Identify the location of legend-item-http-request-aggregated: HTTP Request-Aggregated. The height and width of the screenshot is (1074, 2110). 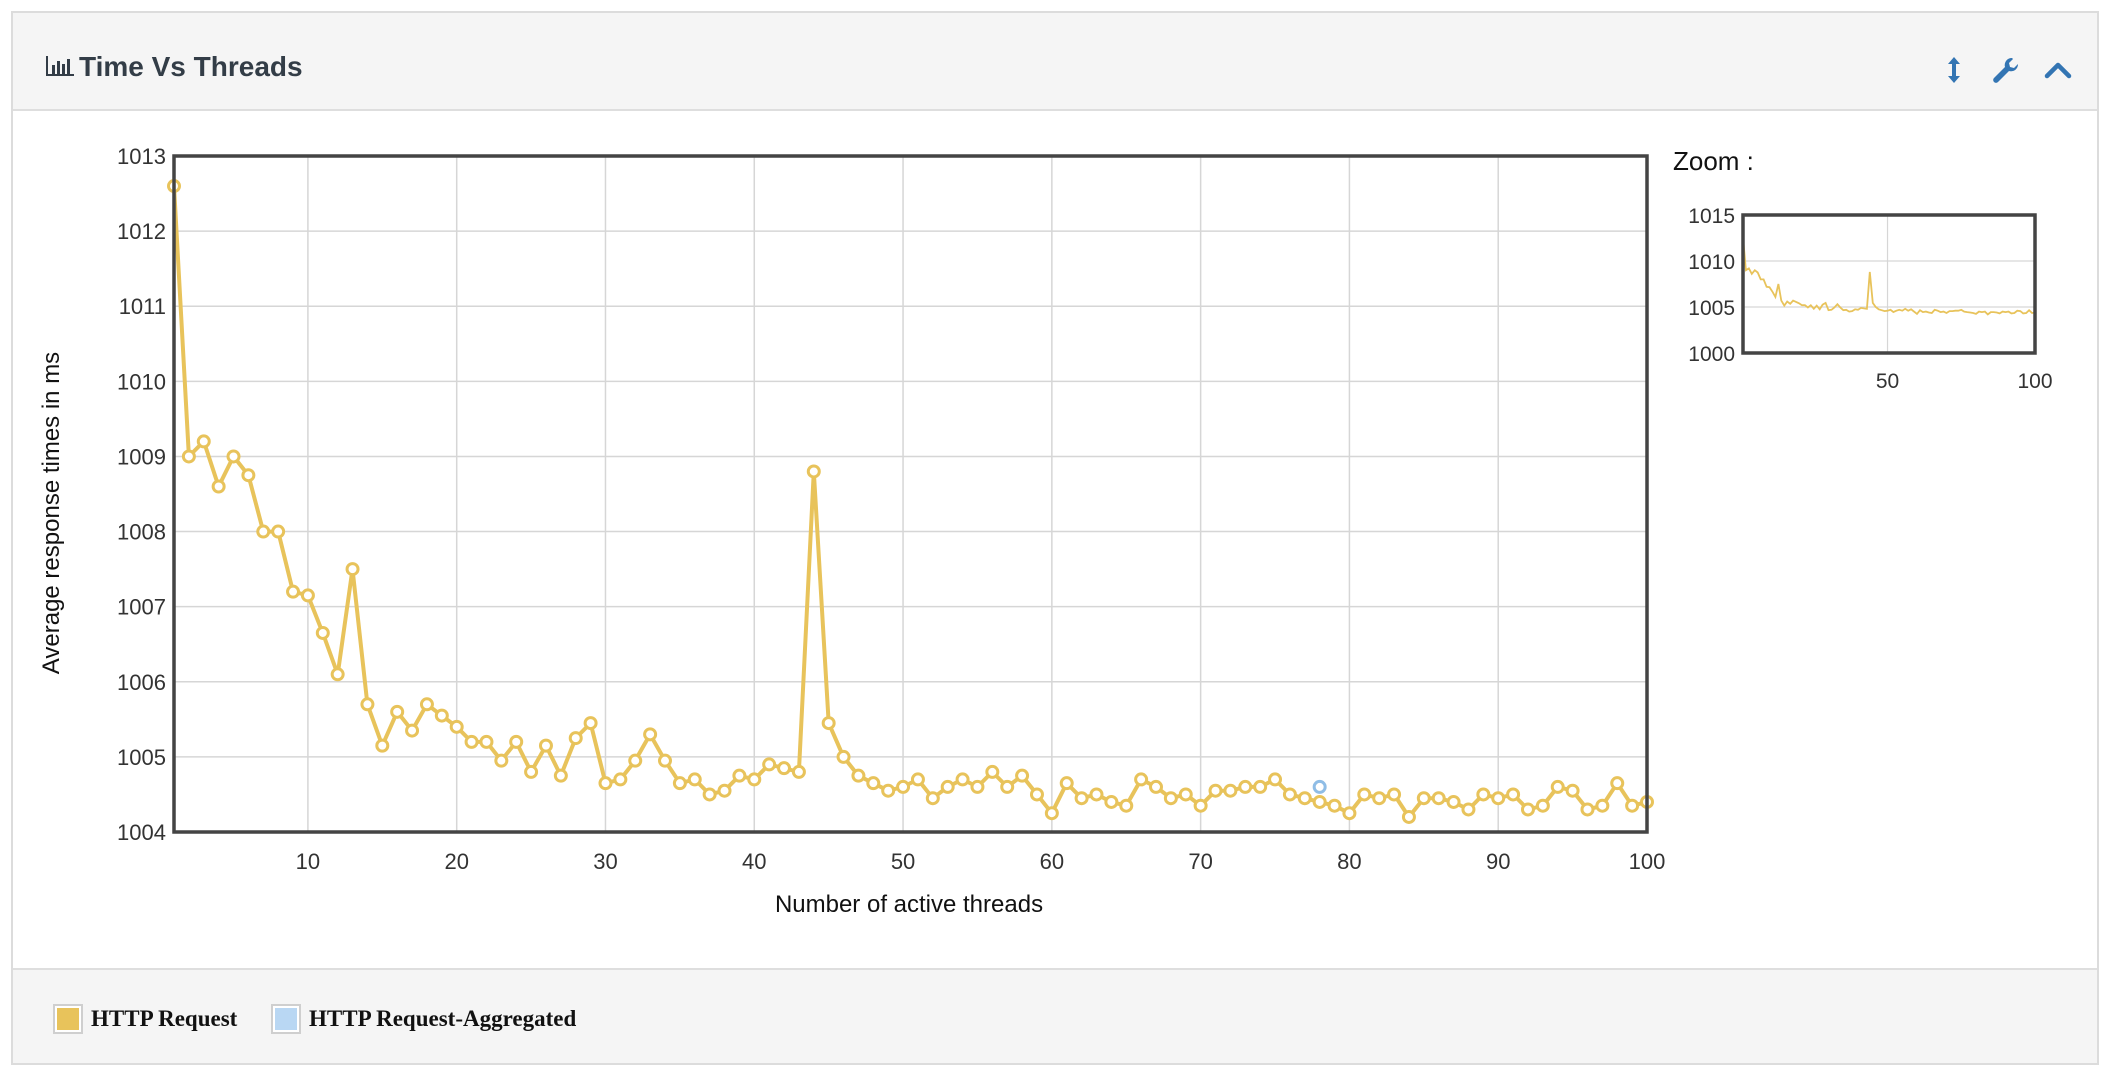
(423, 1019).